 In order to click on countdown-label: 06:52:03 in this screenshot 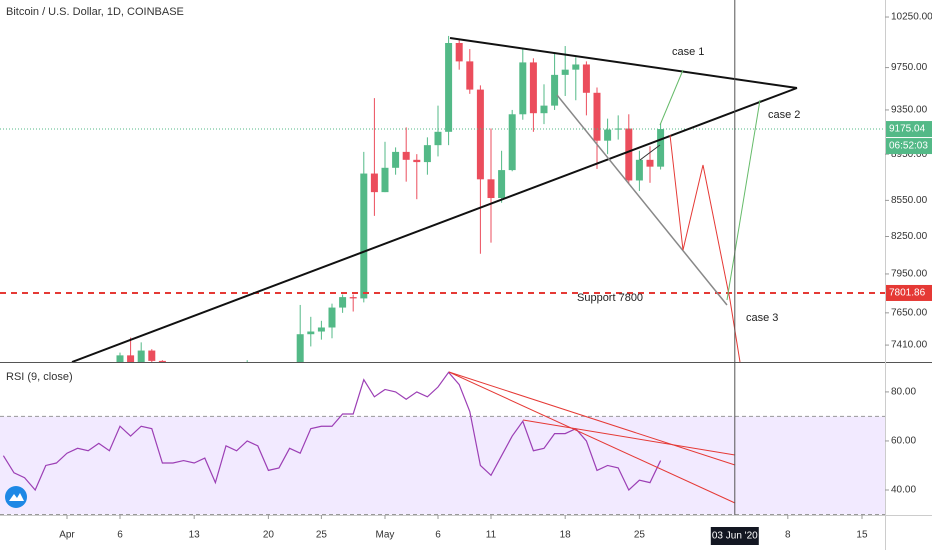, I will do `click(908, 146)`.